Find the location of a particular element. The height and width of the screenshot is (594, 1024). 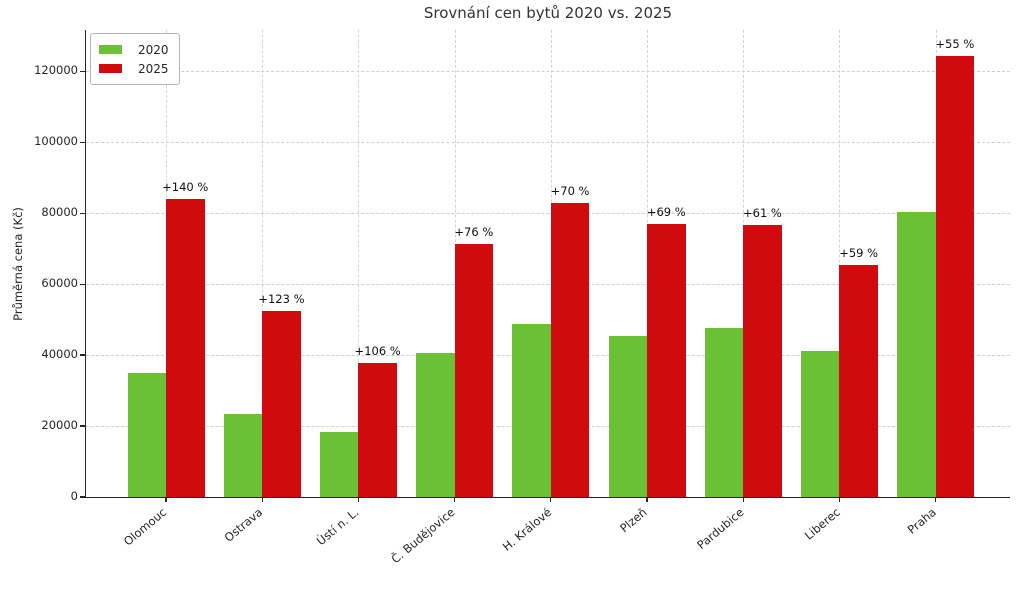

bar-annotation: +70 % is located at coordinates (570, 190).